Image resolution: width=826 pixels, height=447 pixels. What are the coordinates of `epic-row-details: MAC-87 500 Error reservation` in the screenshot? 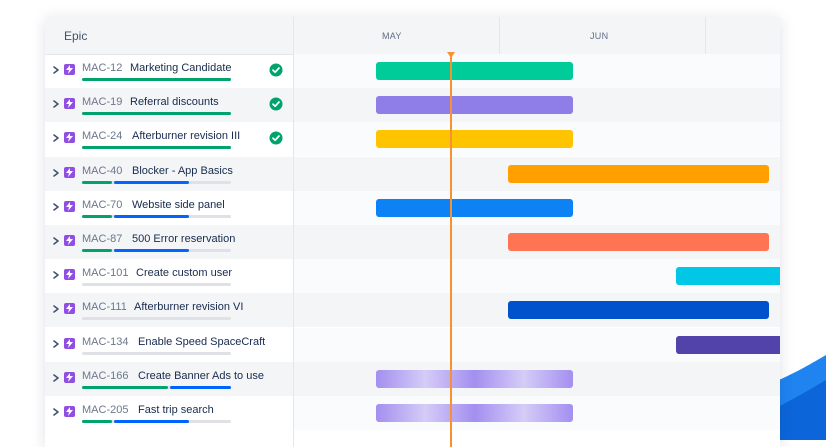 It's located at (169, 242).